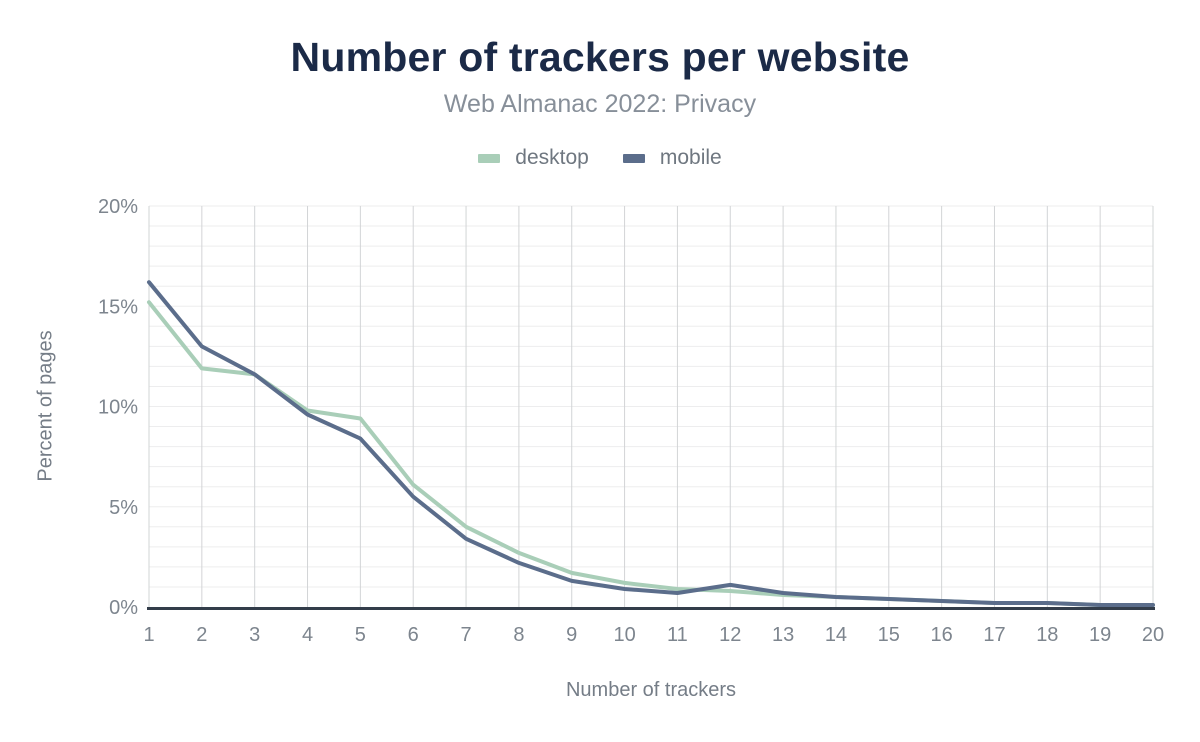 The height and width of the screenshot is (742, 1200). I want to click on x-tick-label: 9, so click(571, 635).